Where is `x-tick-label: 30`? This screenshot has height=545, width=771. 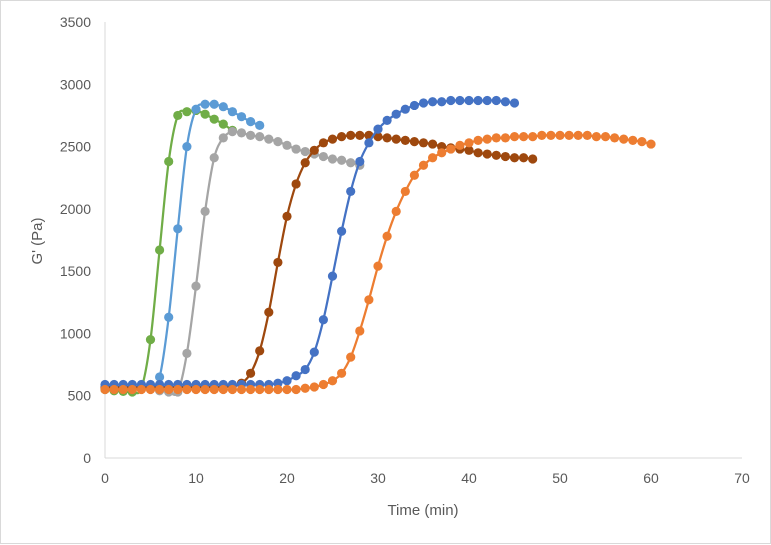 x-tick-label: 30 is located at coordinates (378, 478).